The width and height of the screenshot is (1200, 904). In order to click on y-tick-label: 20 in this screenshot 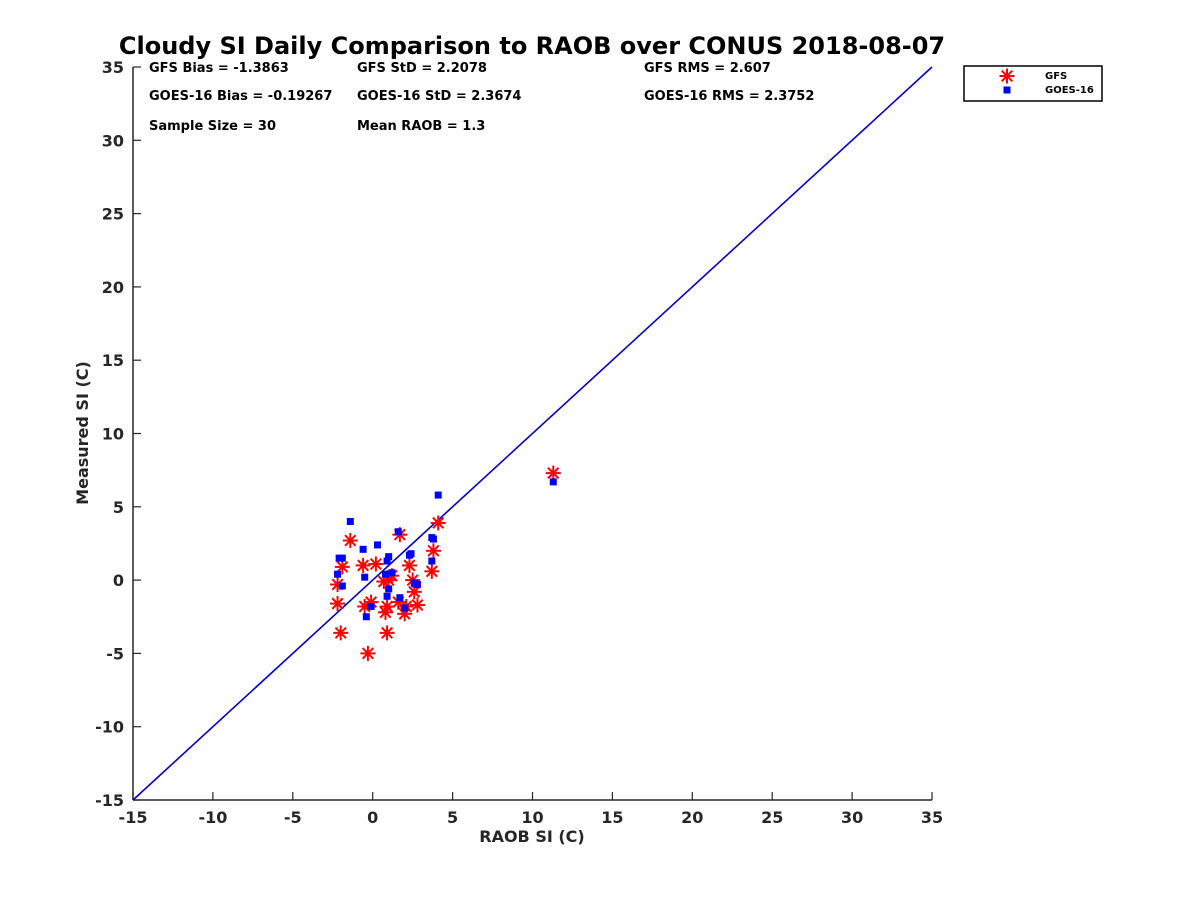, I will do `click(113, 287)`.